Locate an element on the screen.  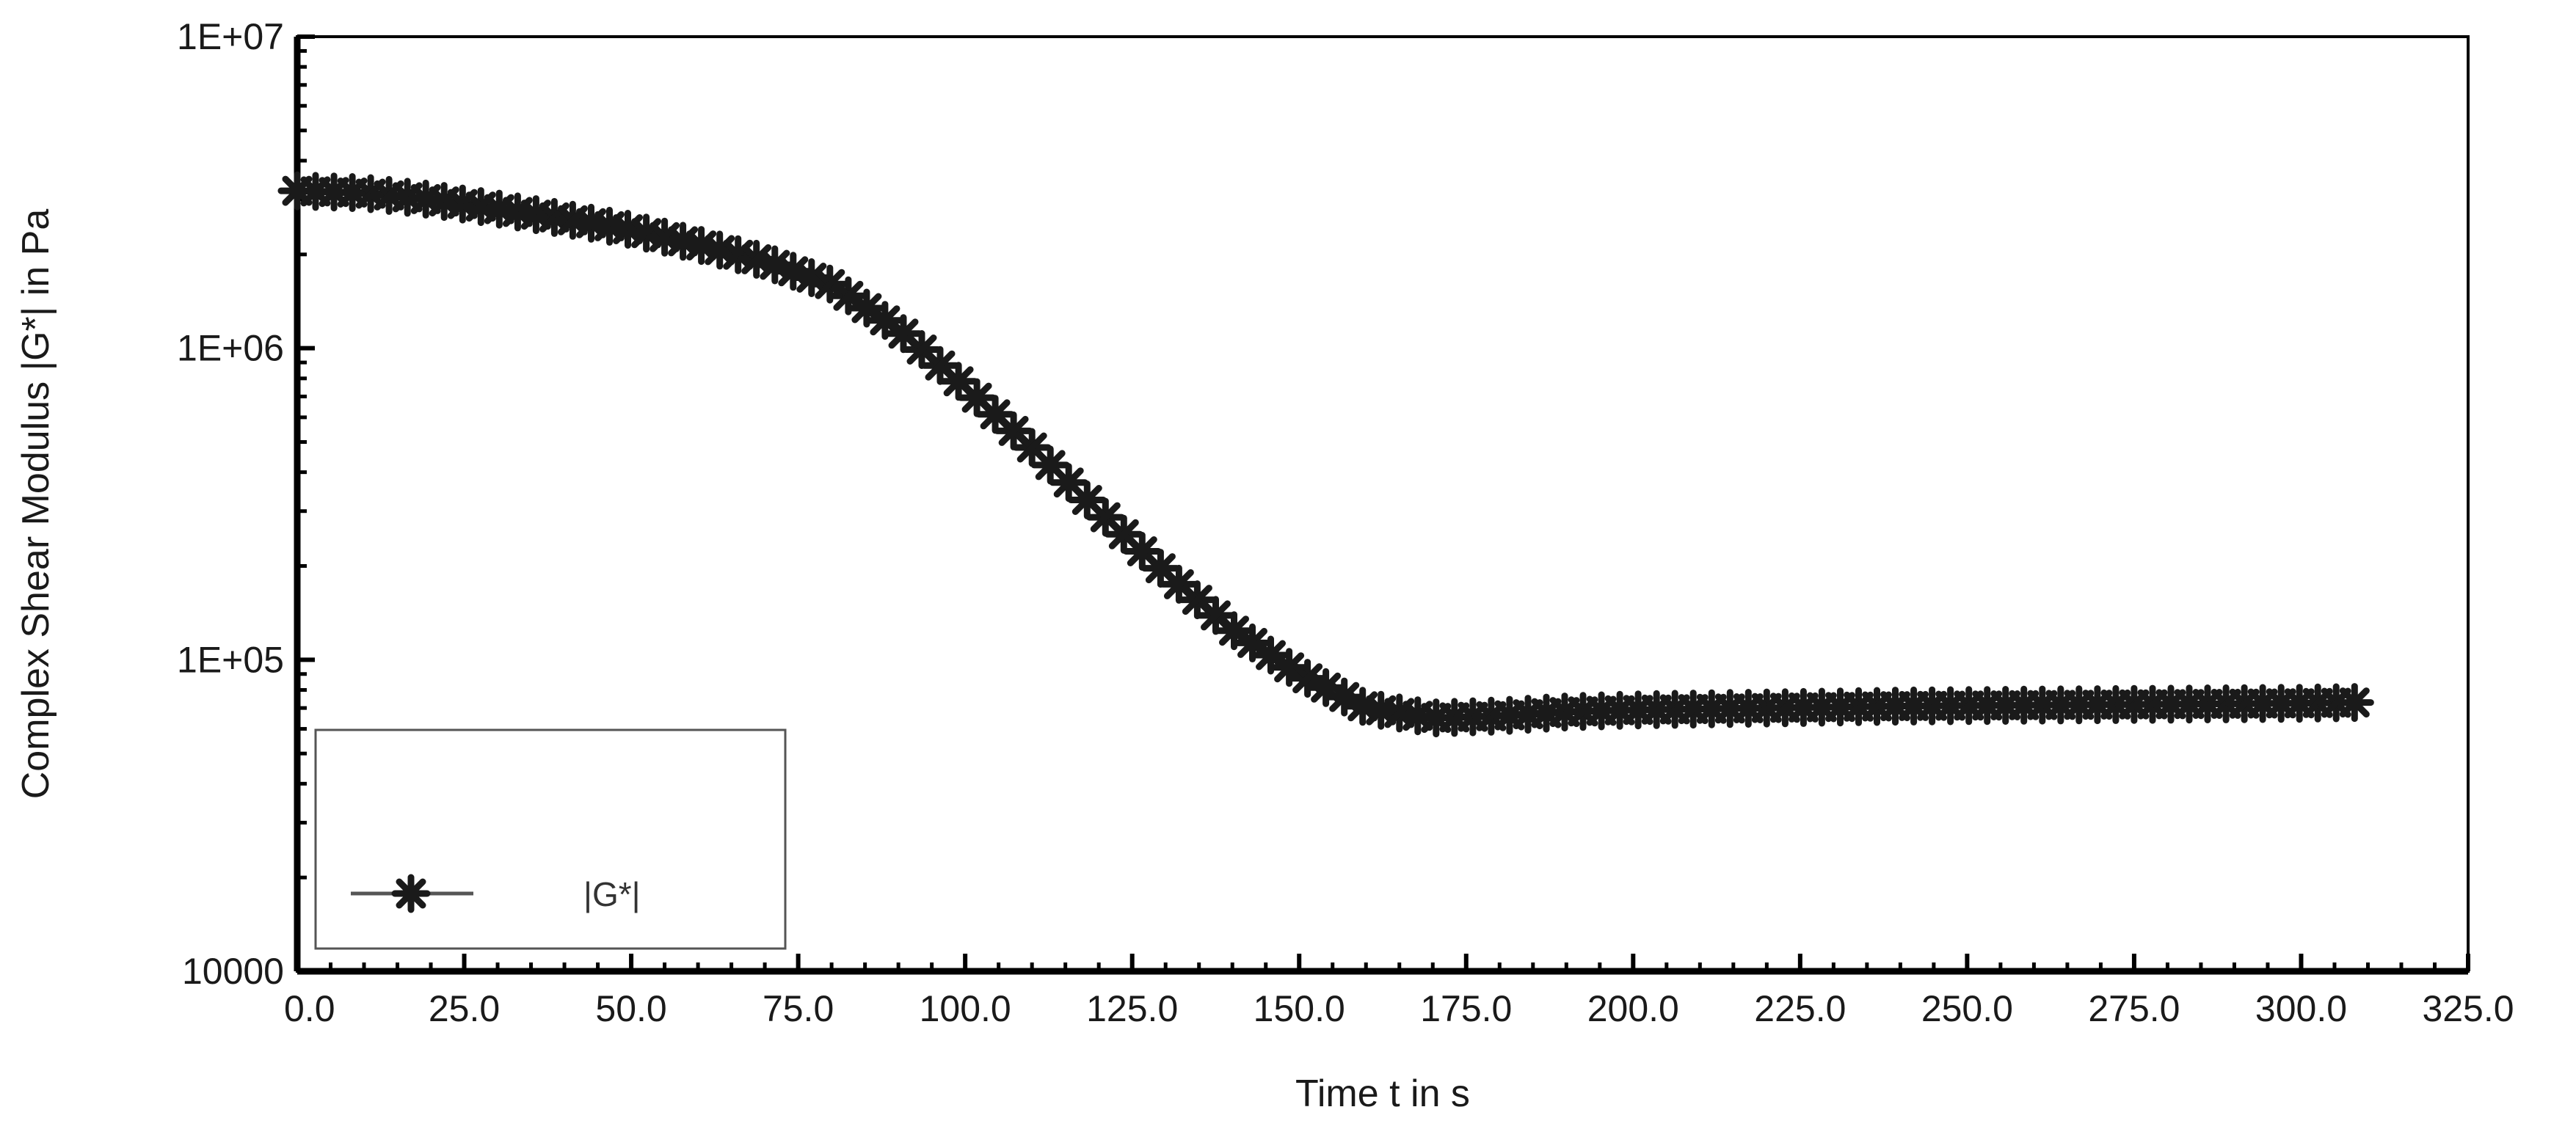
x-tick-label: 325.0 is located at coordinates (2468, 1008).